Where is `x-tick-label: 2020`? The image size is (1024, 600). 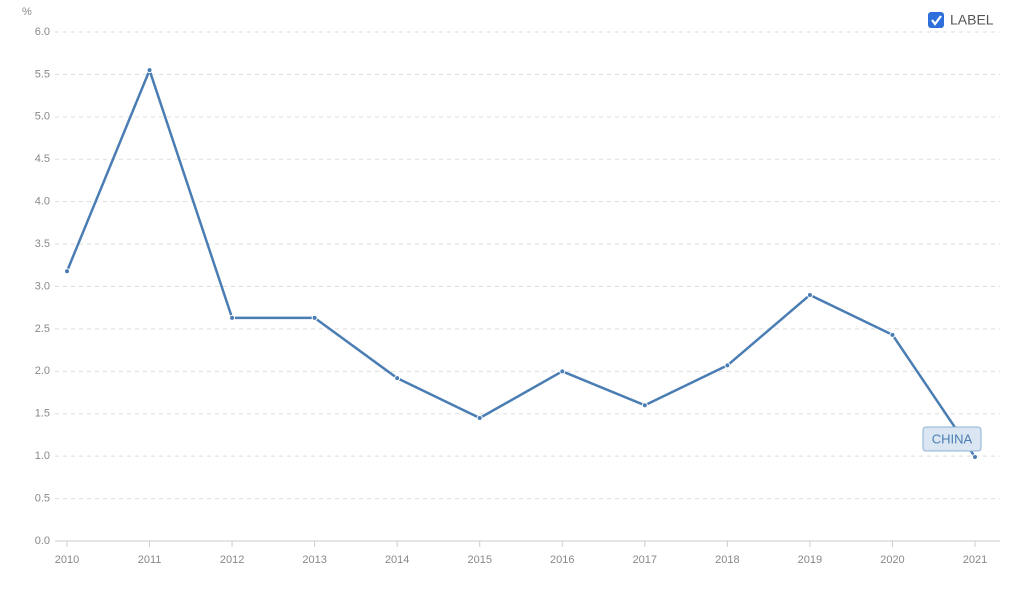
x-tick-label: 2020 is located at coordinates (892, 560).